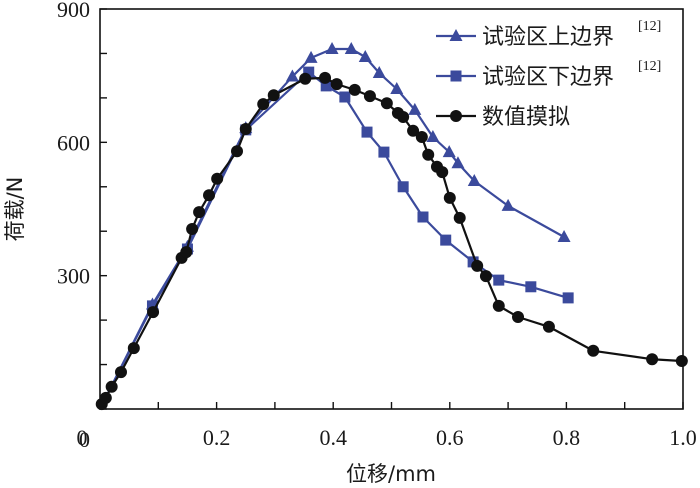 This screenshot has height=488, width=700. Describe the element at coordinates (73, 142) in the screenshot. I see `y-tick-label: 600` at that location.